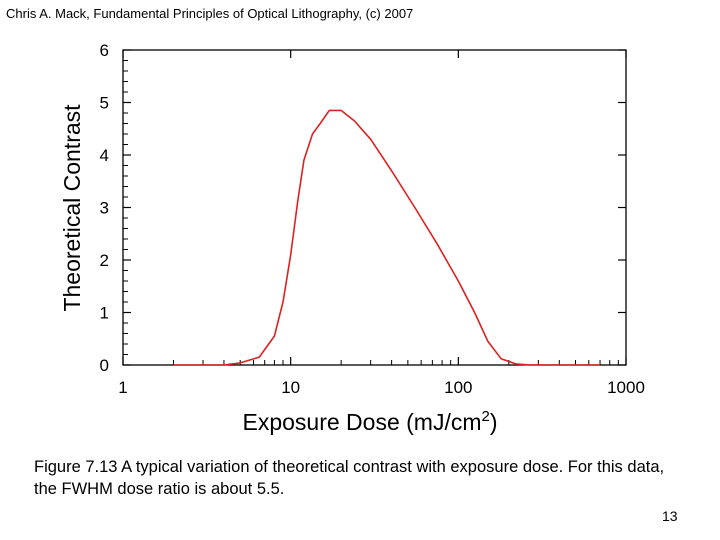 This screenshot has width=720, height=540. Describe the element at coordinates (104, 155) in the screenshot. I see `y-tick-label: 4` at that location.